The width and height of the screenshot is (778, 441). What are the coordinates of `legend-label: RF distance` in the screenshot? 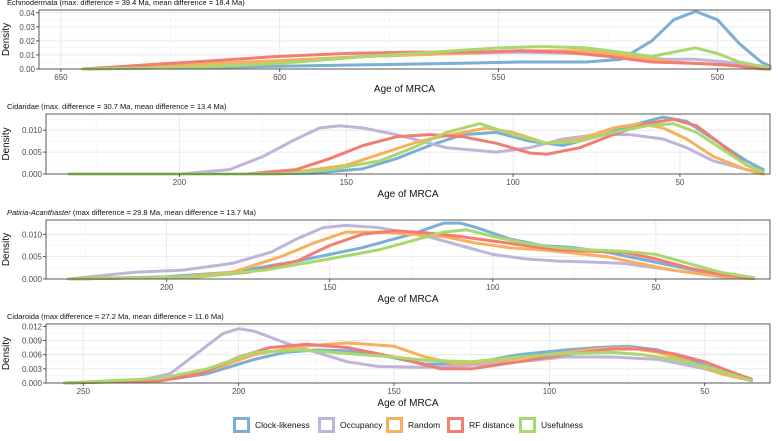 It's located at (492, 425).